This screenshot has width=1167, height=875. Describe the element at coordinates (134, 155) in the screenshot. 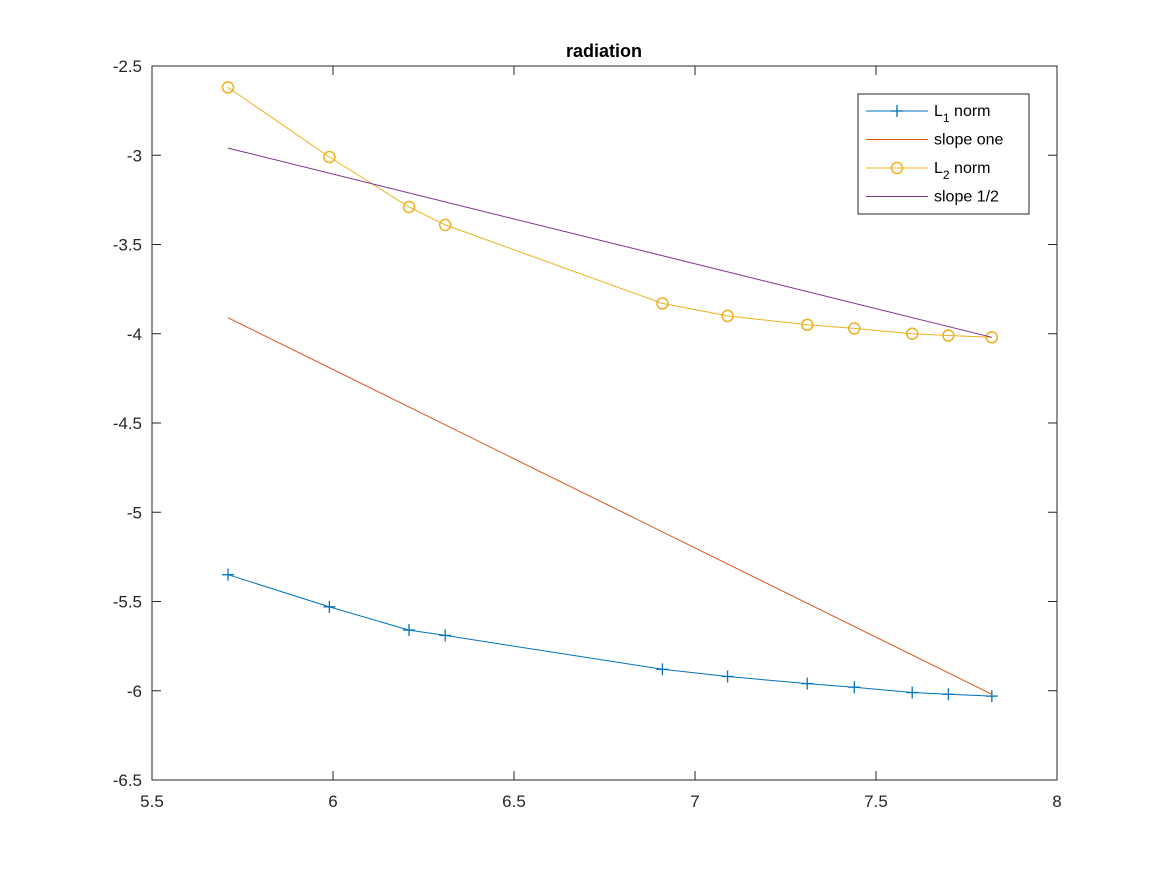

I see `y-tick-label: -3` at that location.